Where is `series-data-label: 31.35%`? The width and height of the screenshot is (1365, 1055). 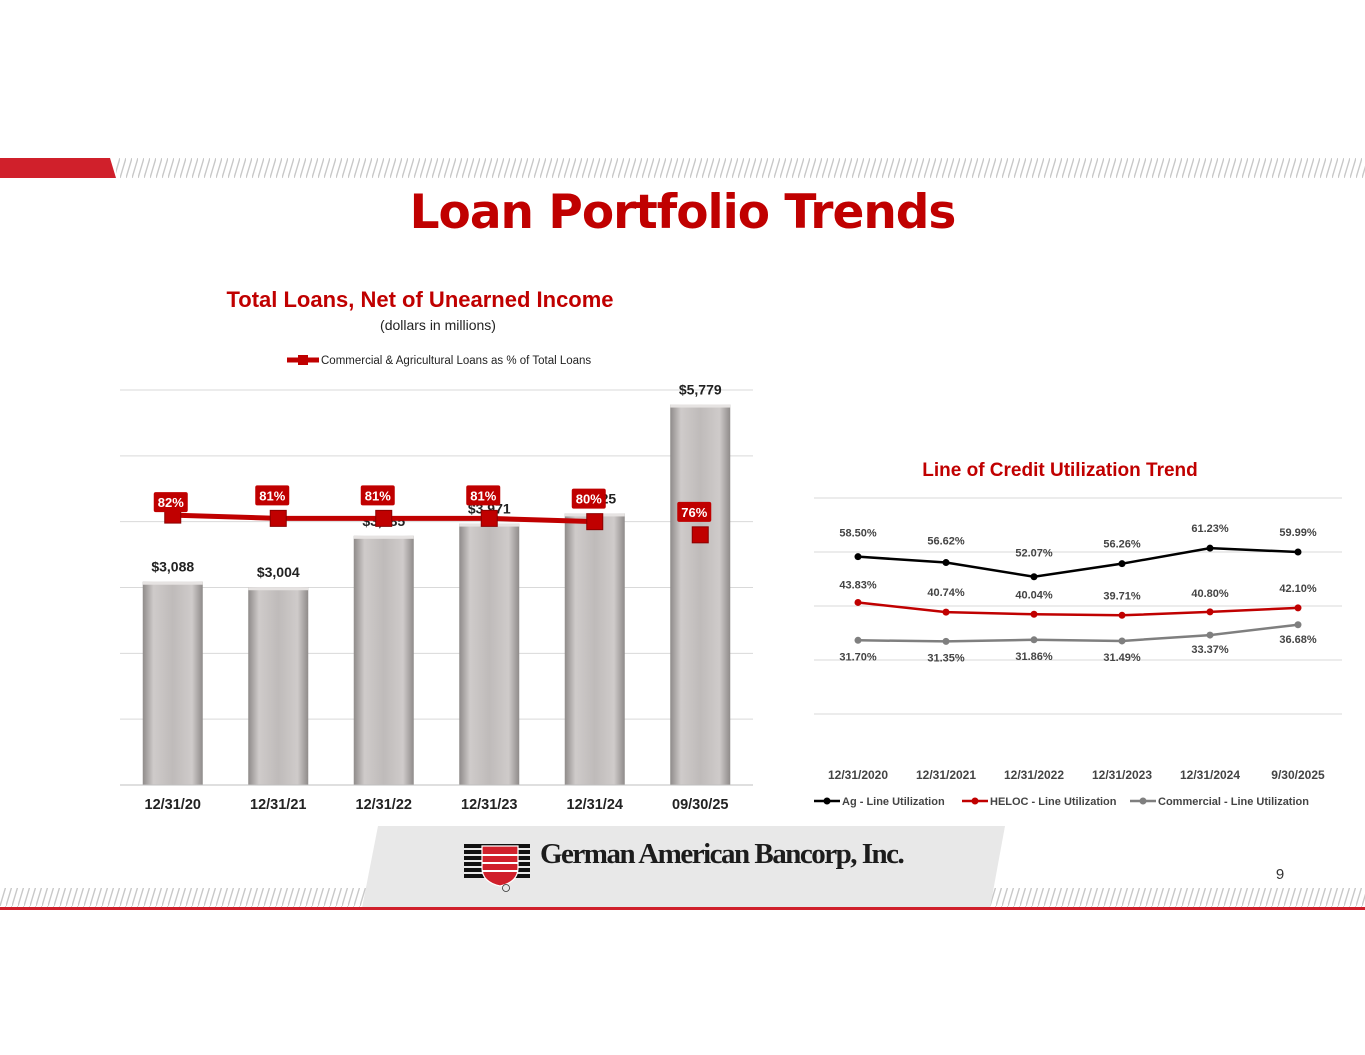 series-data-label: 31.35% is located at coordinates (946, 658).